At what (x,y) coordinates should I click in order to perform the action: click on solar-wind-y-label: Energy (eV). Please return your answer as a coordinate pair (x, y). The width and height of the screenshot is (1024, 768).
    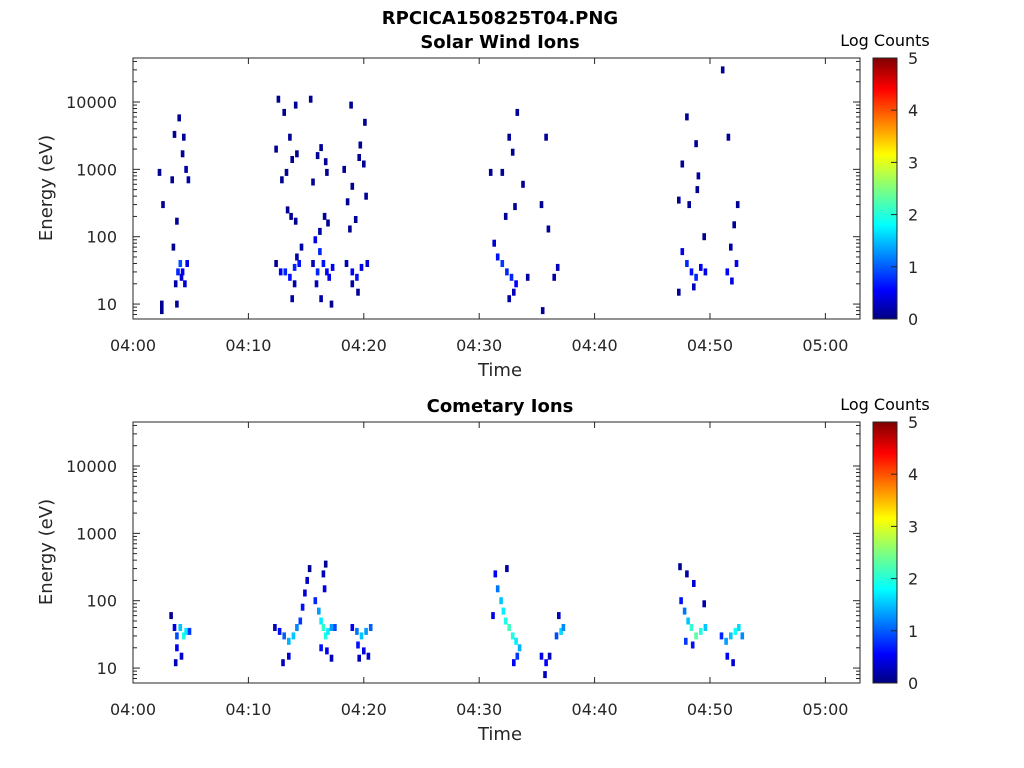
    Looking at the image, I should click on (46, 188).